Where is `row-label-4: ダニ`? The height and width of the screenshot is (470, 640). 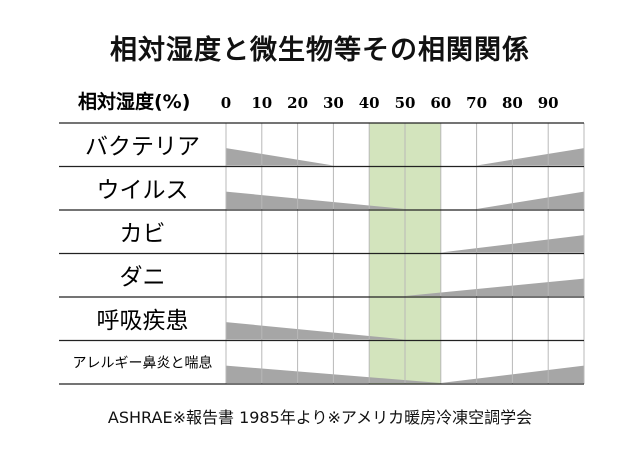 row-label-4: ダニ is located at coordinates (143, 277).